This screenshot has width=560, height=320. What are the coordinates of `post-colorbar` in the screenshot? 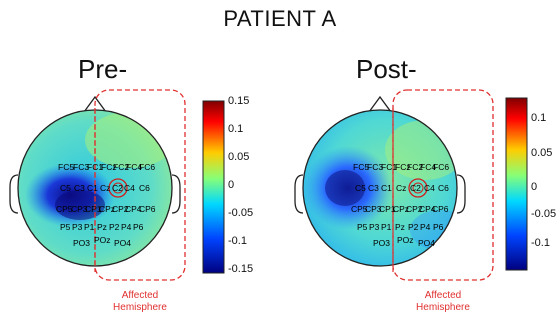 It's located at (516, 184).